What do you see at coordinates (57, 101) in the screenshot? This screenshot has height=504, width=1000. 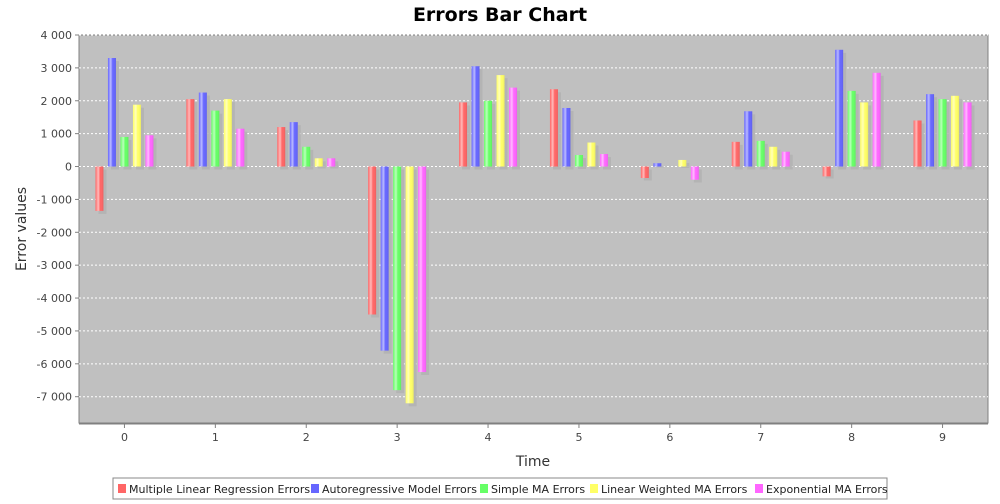 I see `y-tick-label: 2 000` at bounding box center [57, 101].